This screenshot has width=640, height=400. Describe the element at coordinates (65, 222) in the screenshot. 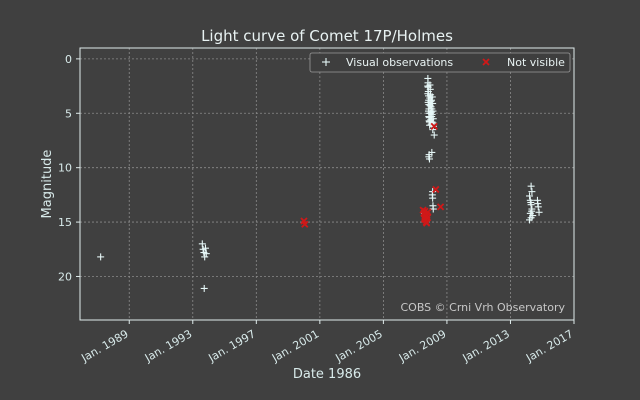

I see `y-tick-label: 15` at that location.